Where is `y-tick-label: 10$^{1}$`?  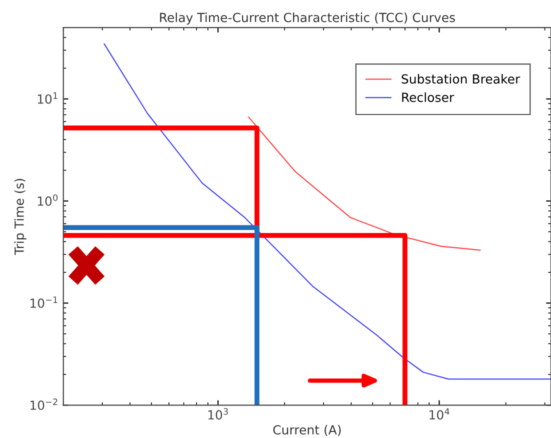
y-tick-label: 10$^{1}$ is located at coordinates (48, 98).